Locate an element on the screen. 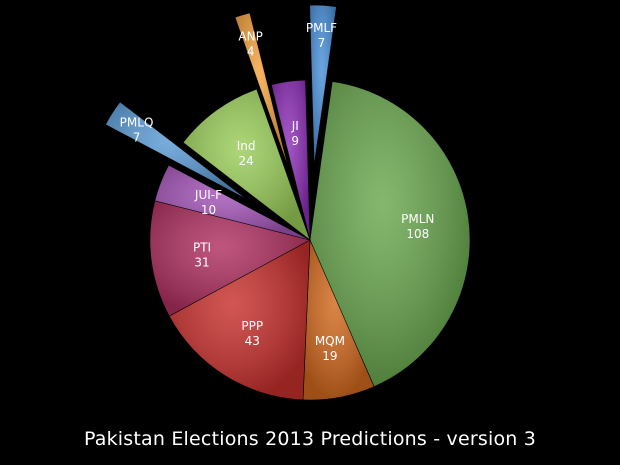 The width and height of the screenshot is (620, 465). slice-value-pmlf: 7 is located at coordinates (322, 43).